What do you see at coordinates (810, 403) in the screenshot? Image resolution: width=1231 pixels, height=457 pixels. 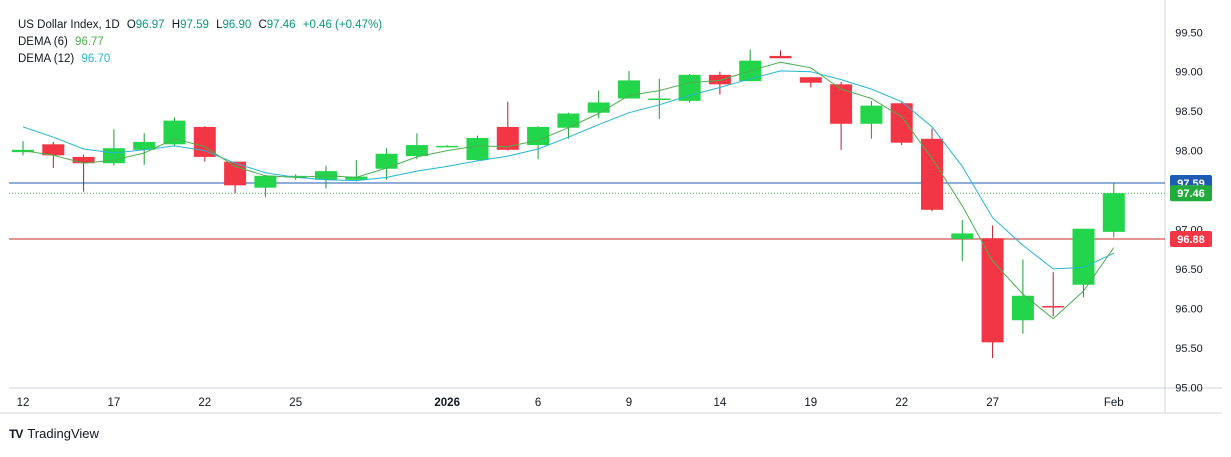 I see `x-tick-label: 19` at bounding box center [810, 403].